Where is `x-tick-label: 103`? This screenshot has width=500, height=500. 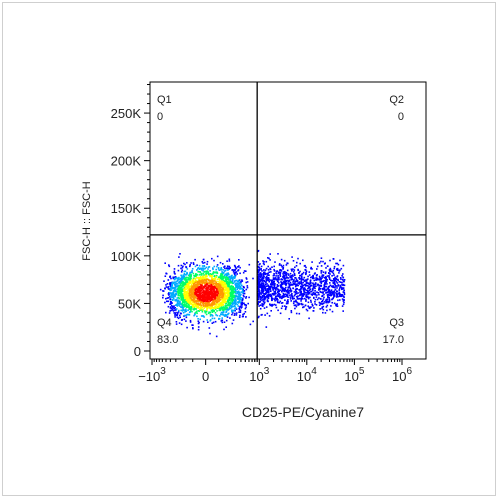 x-tick-label: 103 is located at coordinates (259, 375).